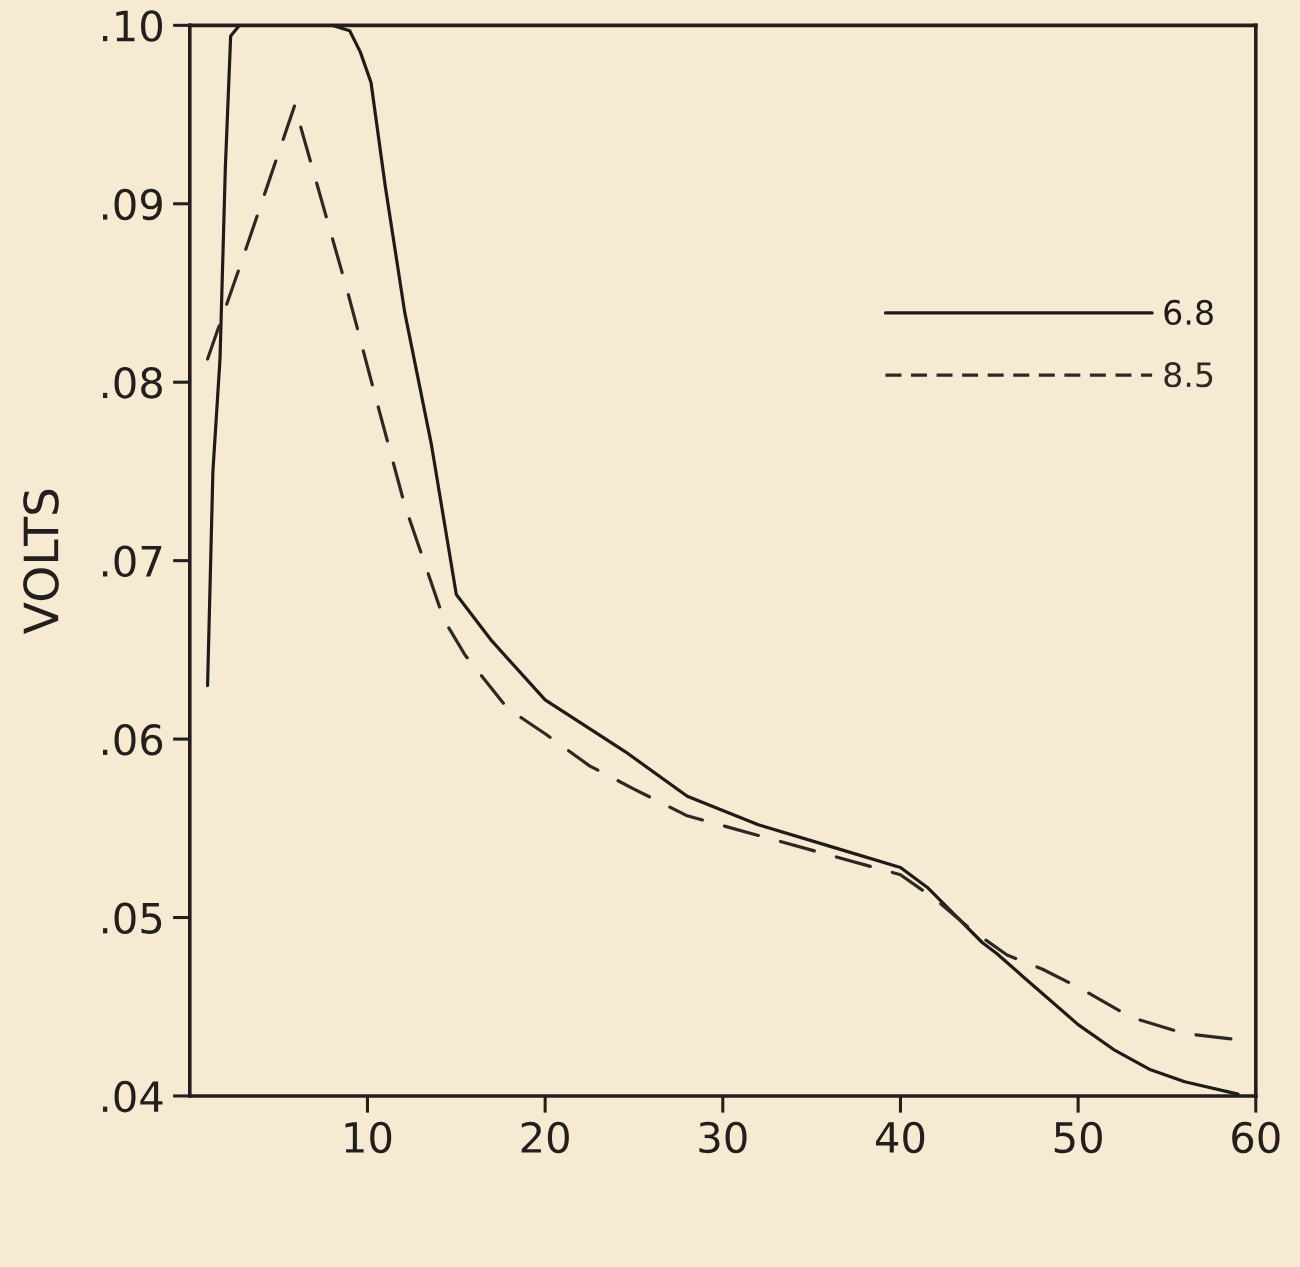 This screenshot has height=1267, width=1300. I want to click on y-tick-label: .04, so click(132, 1096).